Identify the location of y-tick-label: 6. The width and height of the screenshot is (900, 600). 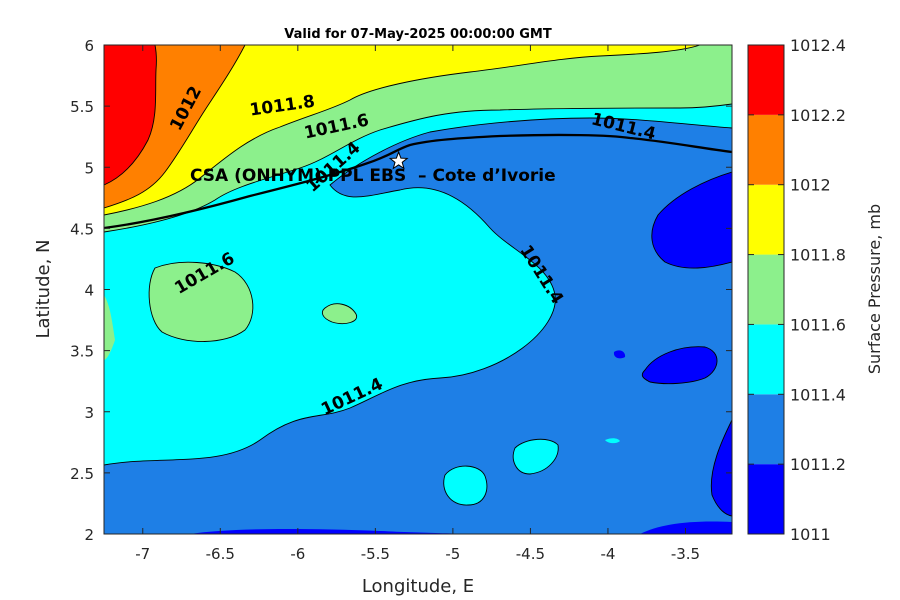
(89, 46).